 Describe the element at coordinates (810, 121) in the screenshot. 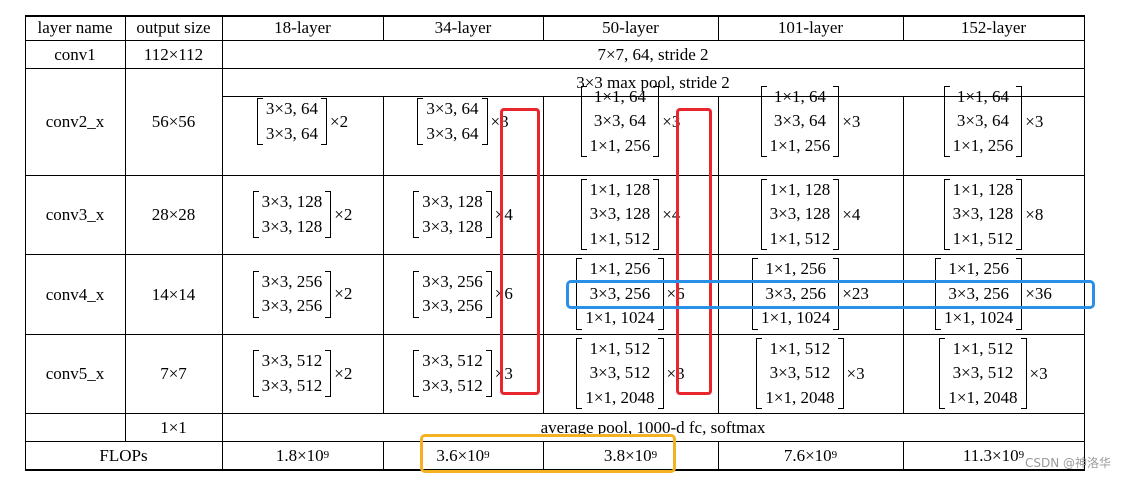

I see `conv2-l101-block: 1×1, 64 3×3, 64 1×1, 256 ×3` at that location.